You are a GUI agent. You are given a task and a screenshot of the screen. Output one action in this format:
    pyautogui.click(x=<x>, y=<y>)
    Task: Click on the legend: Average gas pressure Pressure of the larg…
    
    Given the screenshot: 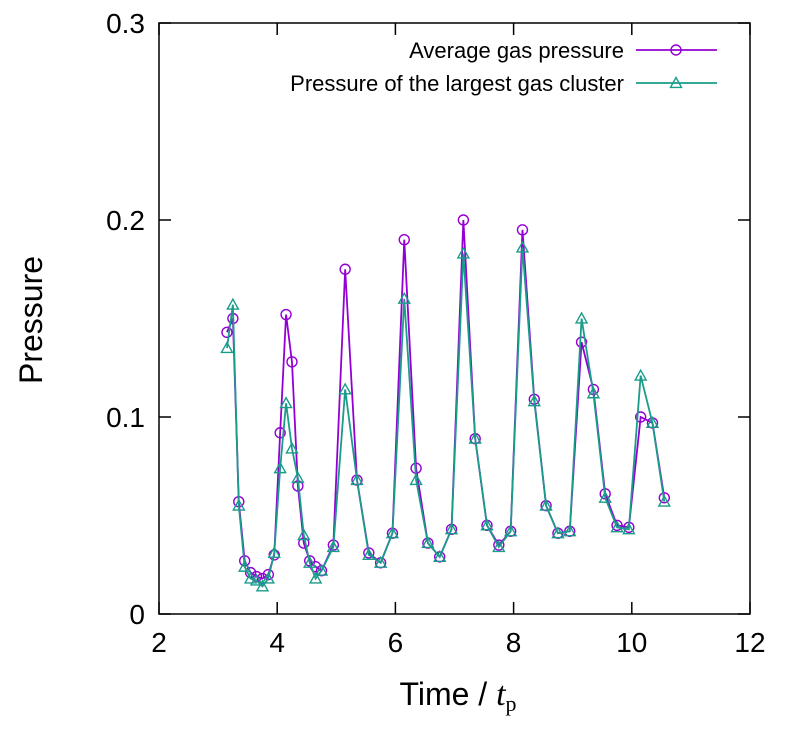 What is the action you would take?
    pyautogui.click(x=503, y=67)
    